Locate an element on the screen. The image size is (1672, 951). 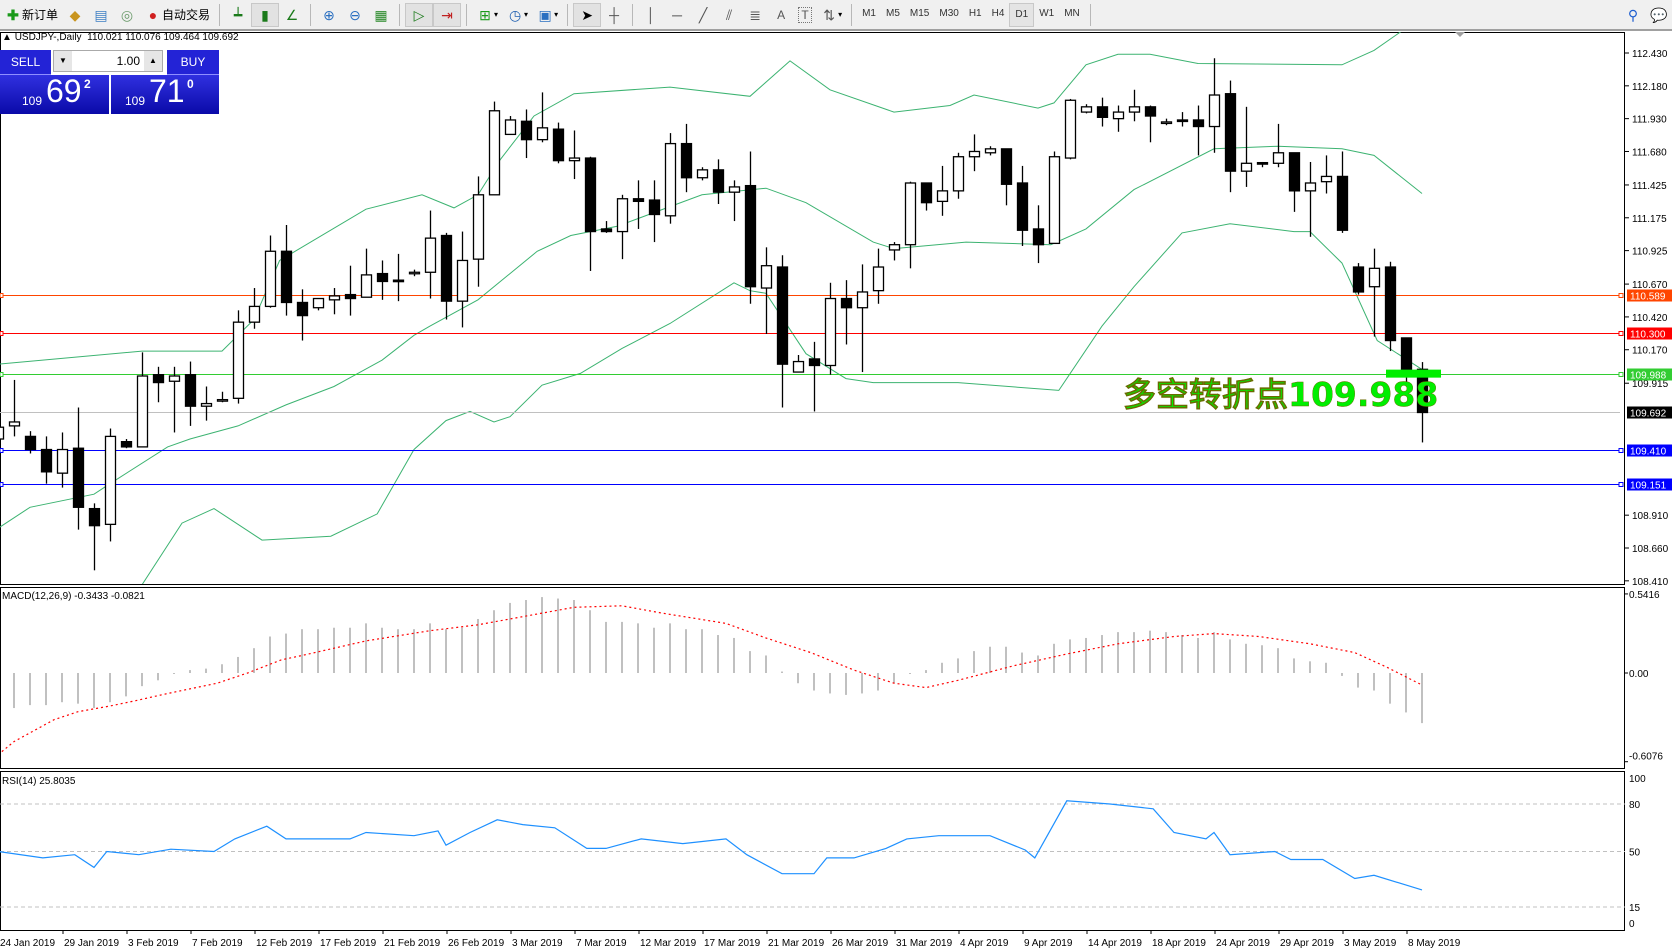
candlestick-button: ▮ is located at coordinates (265, 14).